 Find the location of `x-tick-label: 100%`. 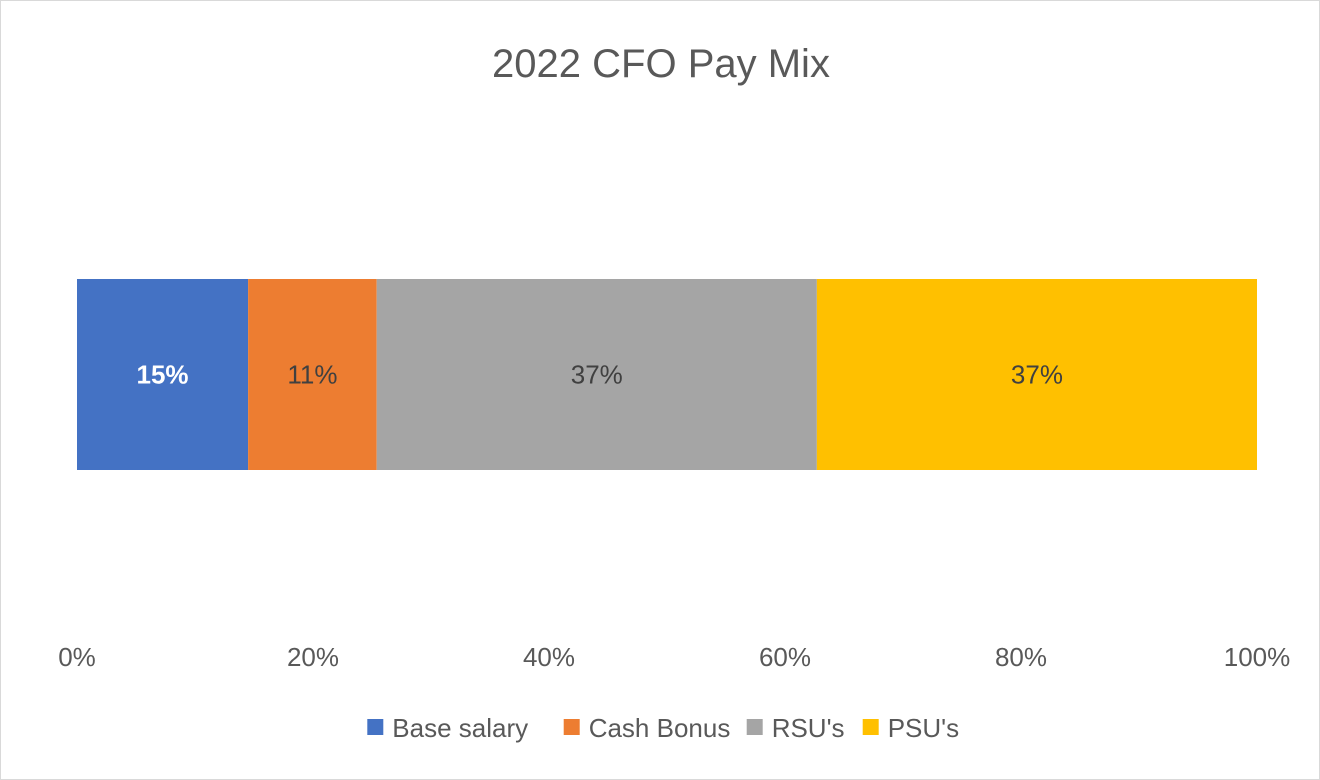

x-tick-label: 100% is located at coordinates (1257, 657).